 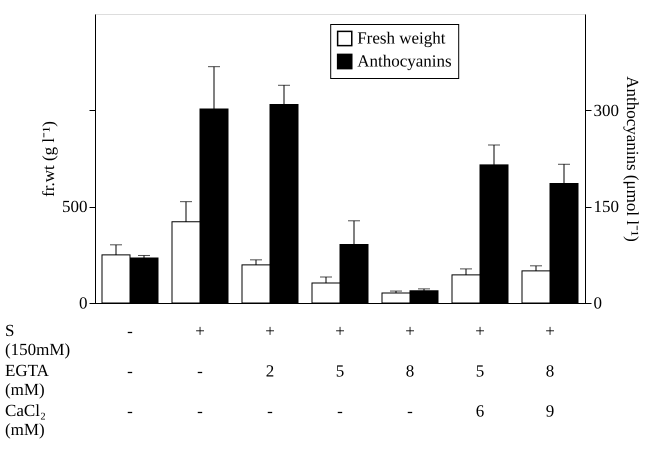 I want to click on category-label: + 8 9, so click(x=550, y=371).